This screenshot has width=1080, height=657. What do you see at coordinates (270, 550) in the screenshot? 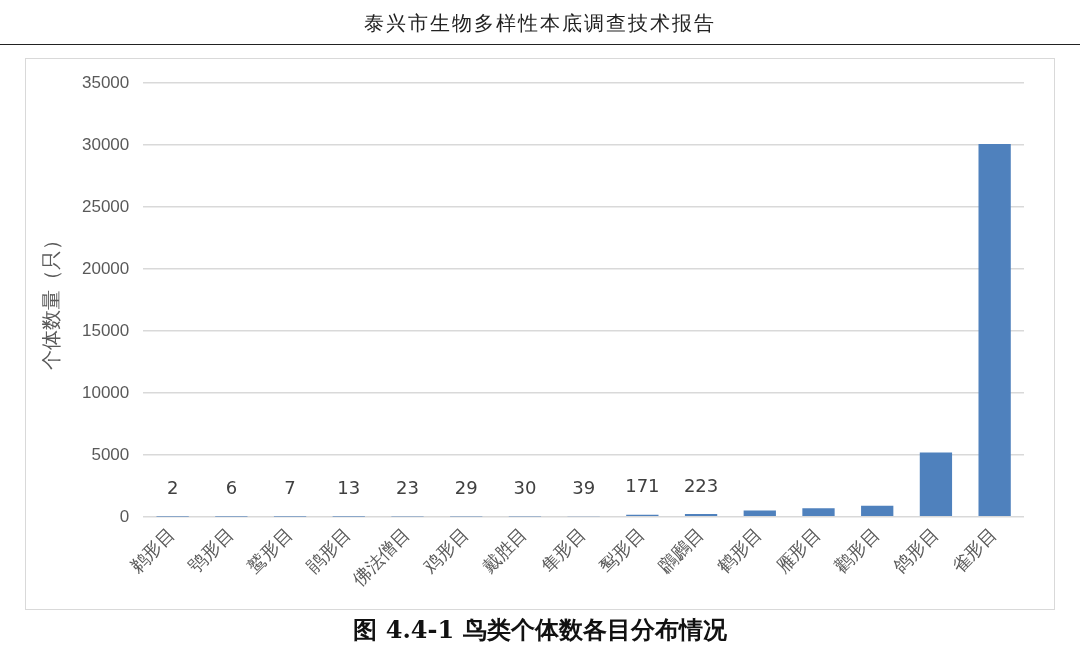
I see `x-tick-label: 鹫形目` at bounding box center [270, 550].